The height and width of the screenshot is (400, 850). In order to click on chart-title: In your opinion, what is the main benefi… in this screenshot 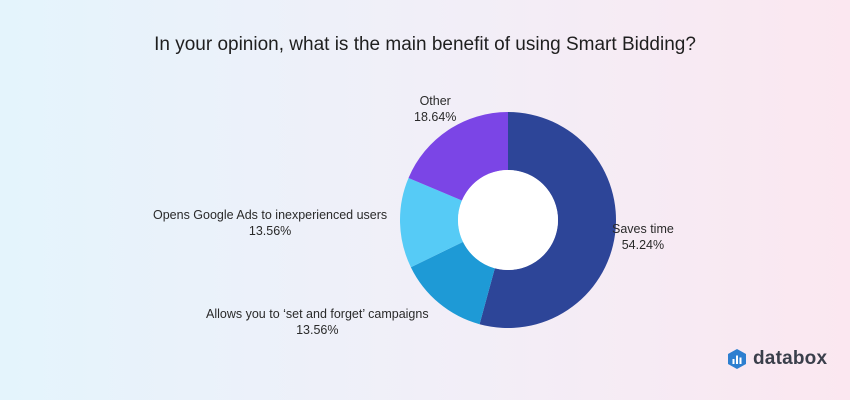, I will do `click(425, 44)`.